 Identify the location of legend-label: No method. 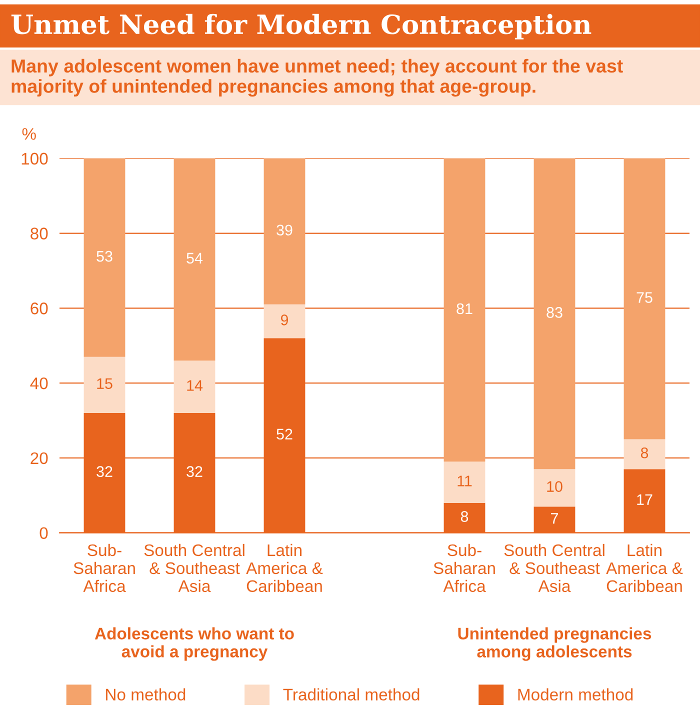
(146, 694).